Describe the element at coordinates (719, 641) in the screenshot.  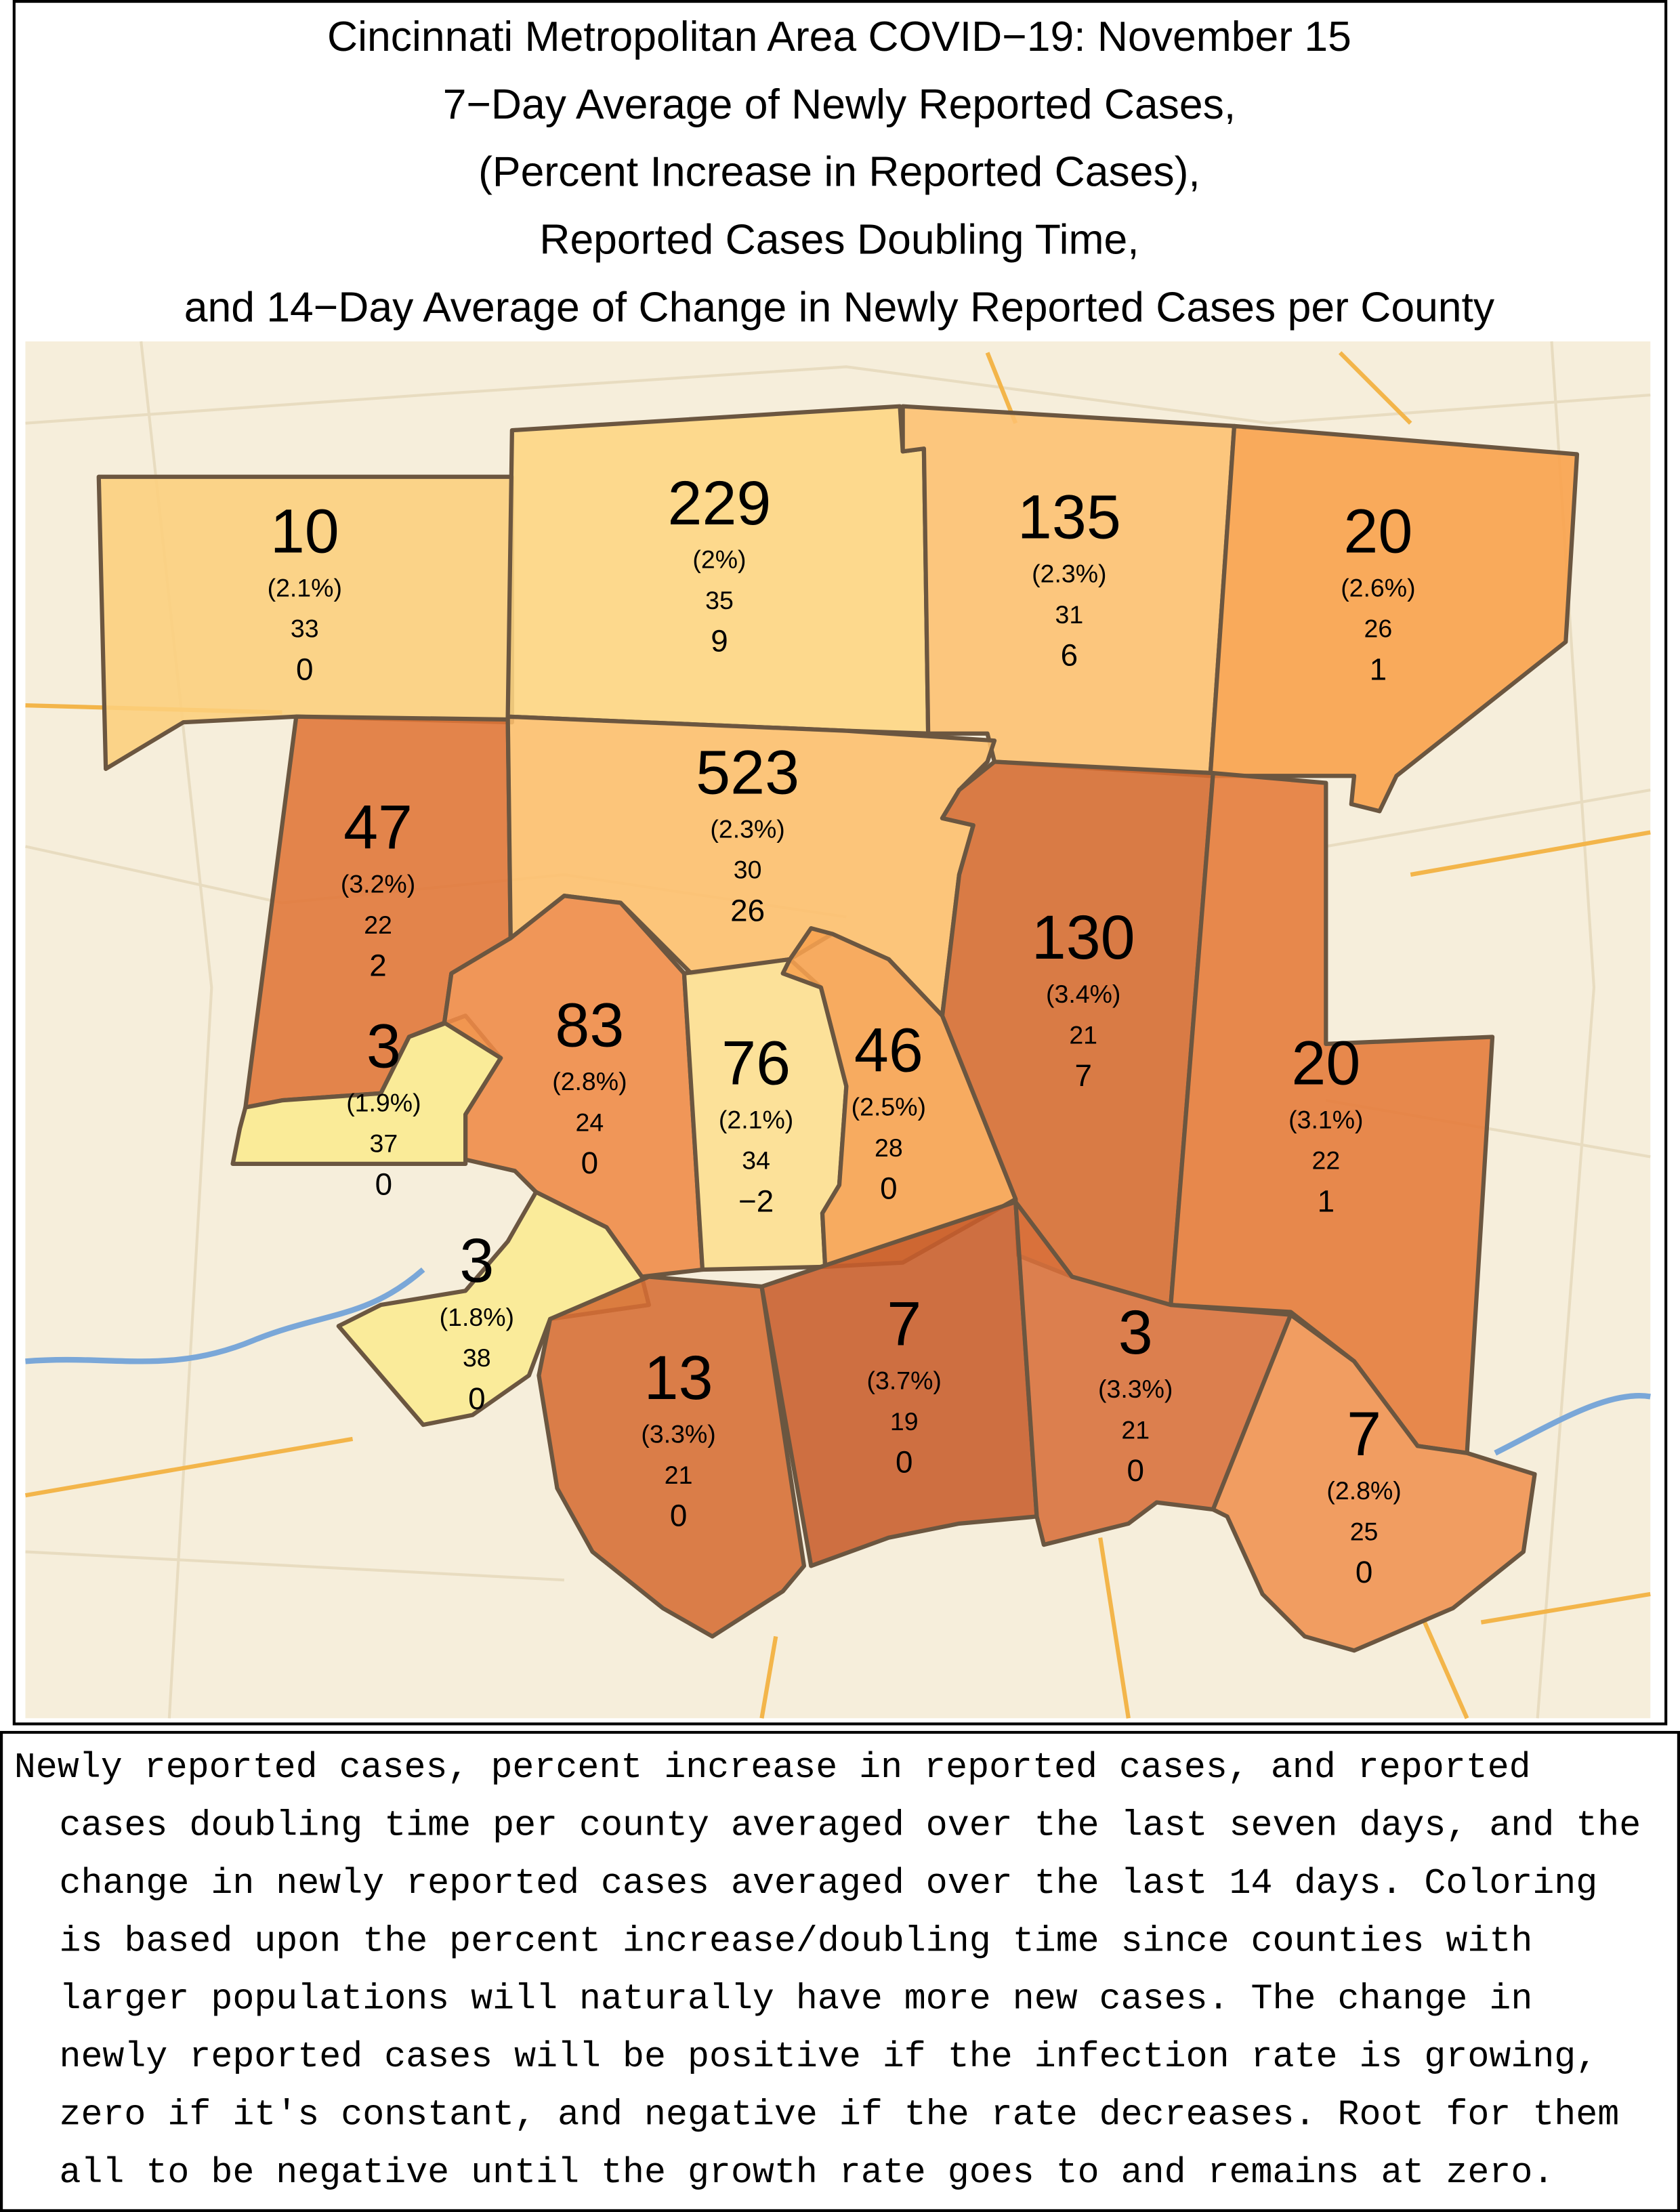
I see `county-change: 9` at that location.